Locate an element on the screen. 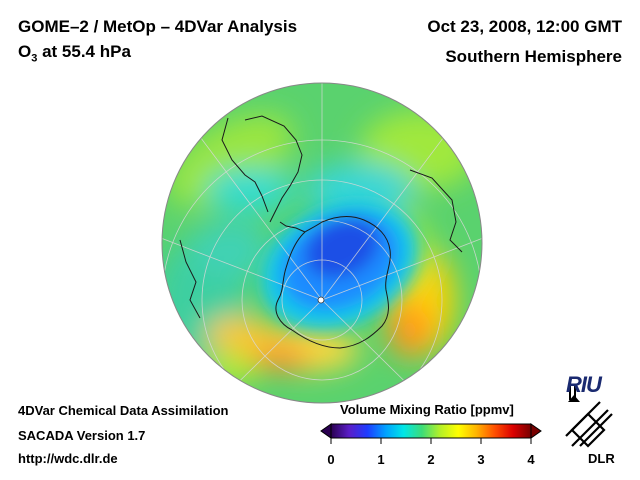 The width and height of the screenshot is (640, 480). map-subtitle: O3 at 55.4 hPa is located at coordinates (74, 53).